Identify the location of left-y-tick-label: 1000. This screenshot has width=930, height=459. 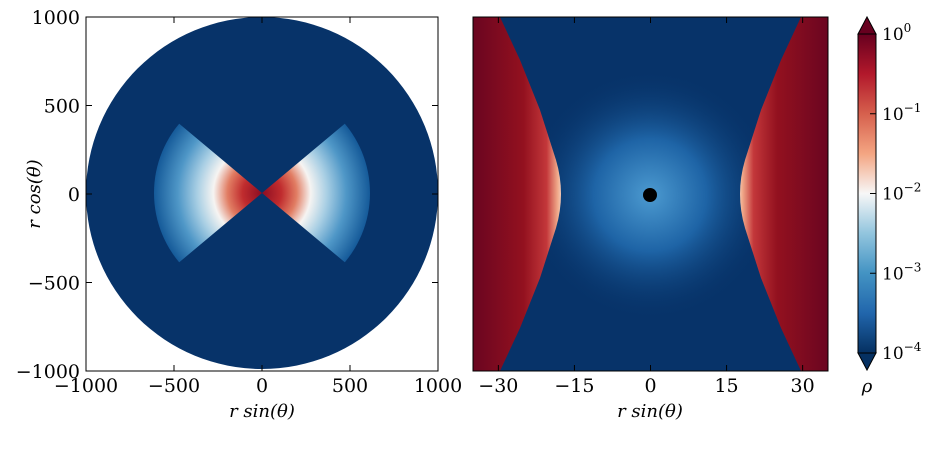
(56, 18).